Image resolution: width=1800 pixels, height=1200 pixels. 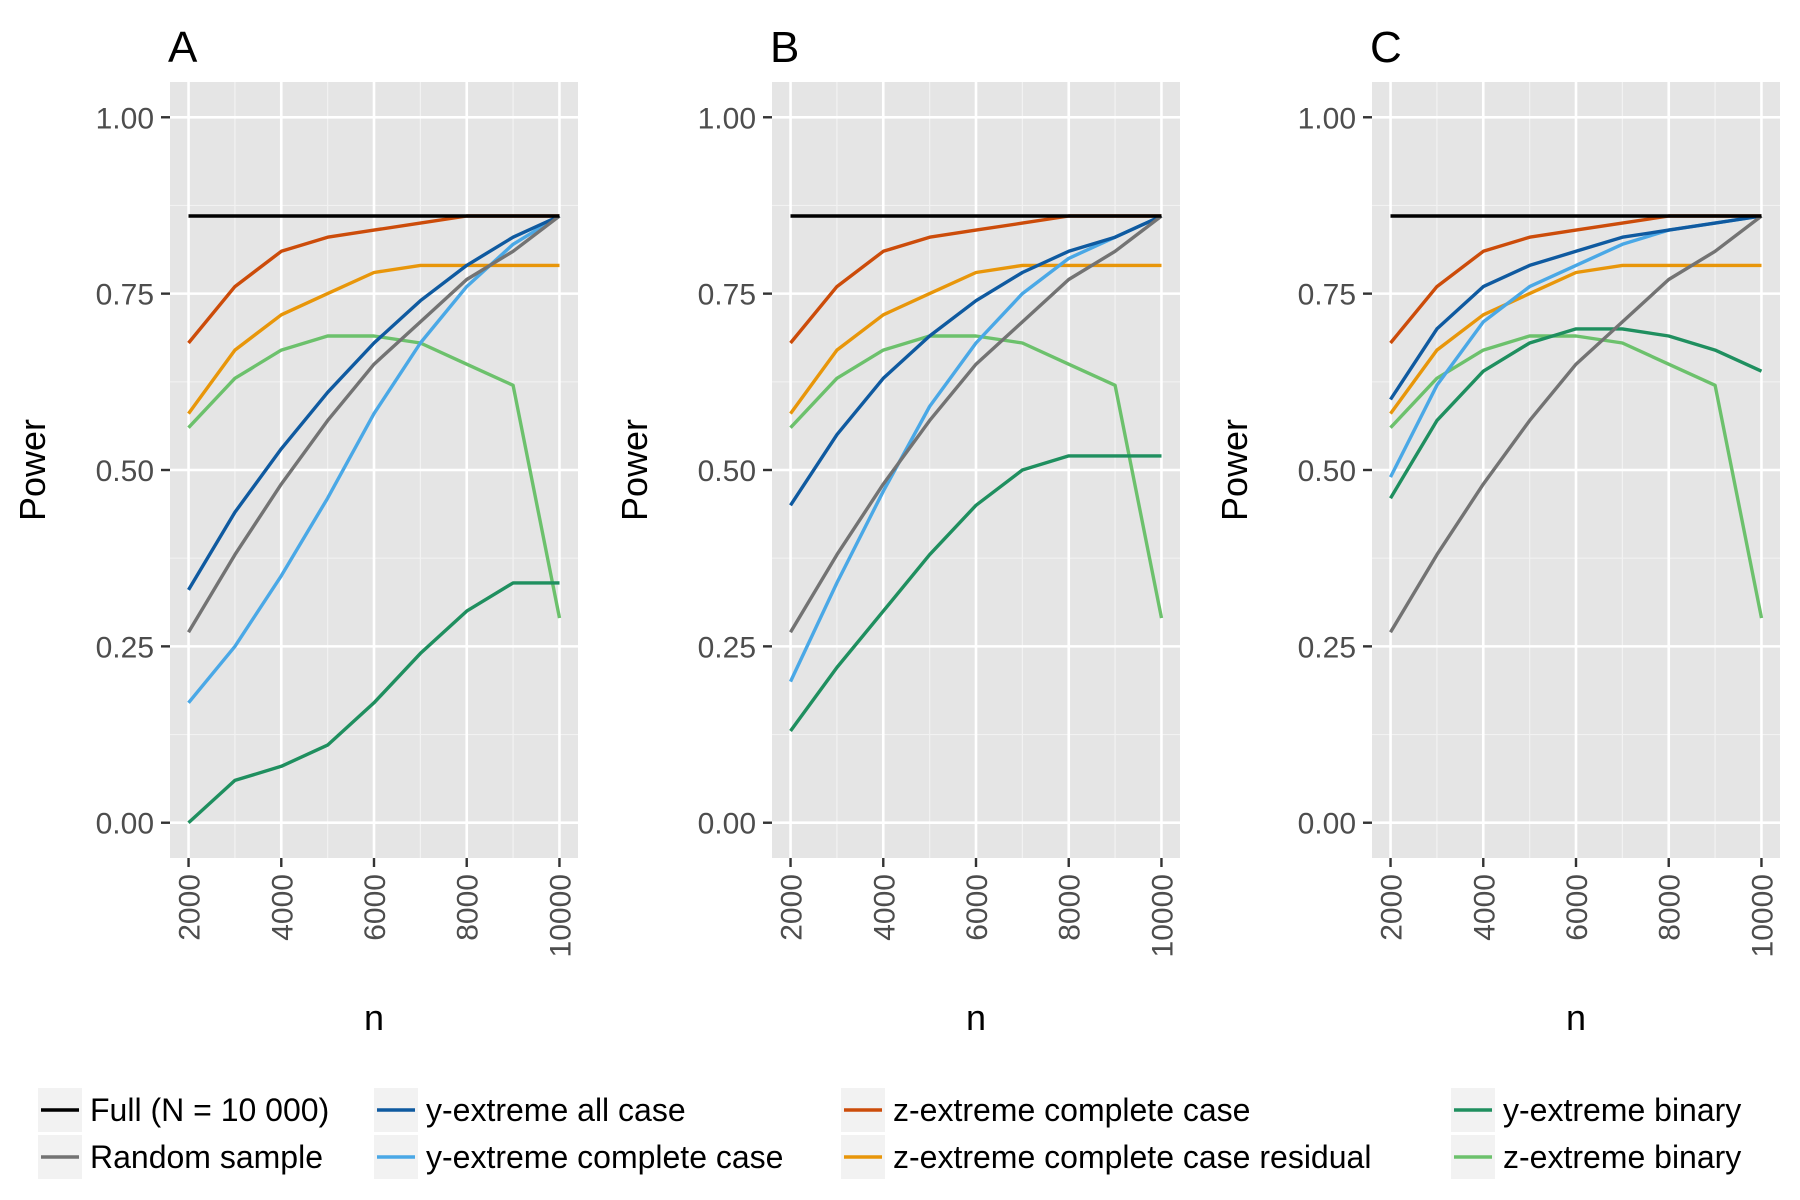 I want to click on legend-item-random: Random sample, so click(x=180, y=1157).